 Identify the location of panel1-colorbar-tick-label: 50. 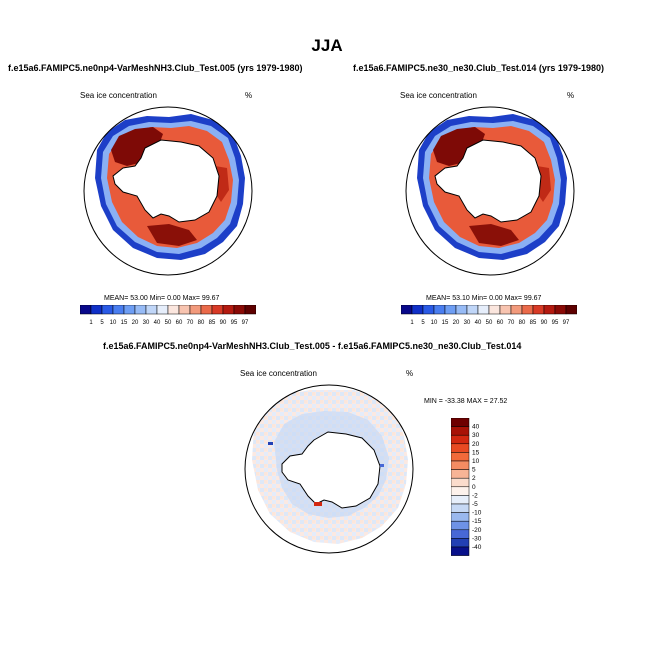
(168, 323).